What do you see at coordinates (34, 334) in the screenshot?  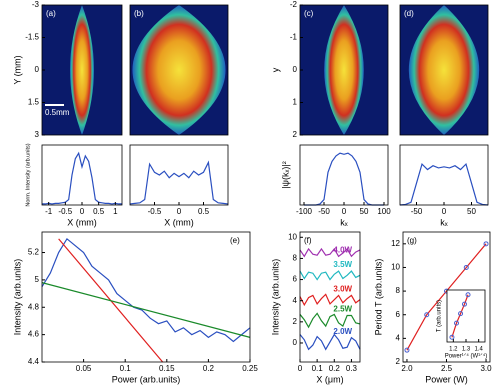 I see `y-tick-label: 4.6` at bounding box center [34, 334].